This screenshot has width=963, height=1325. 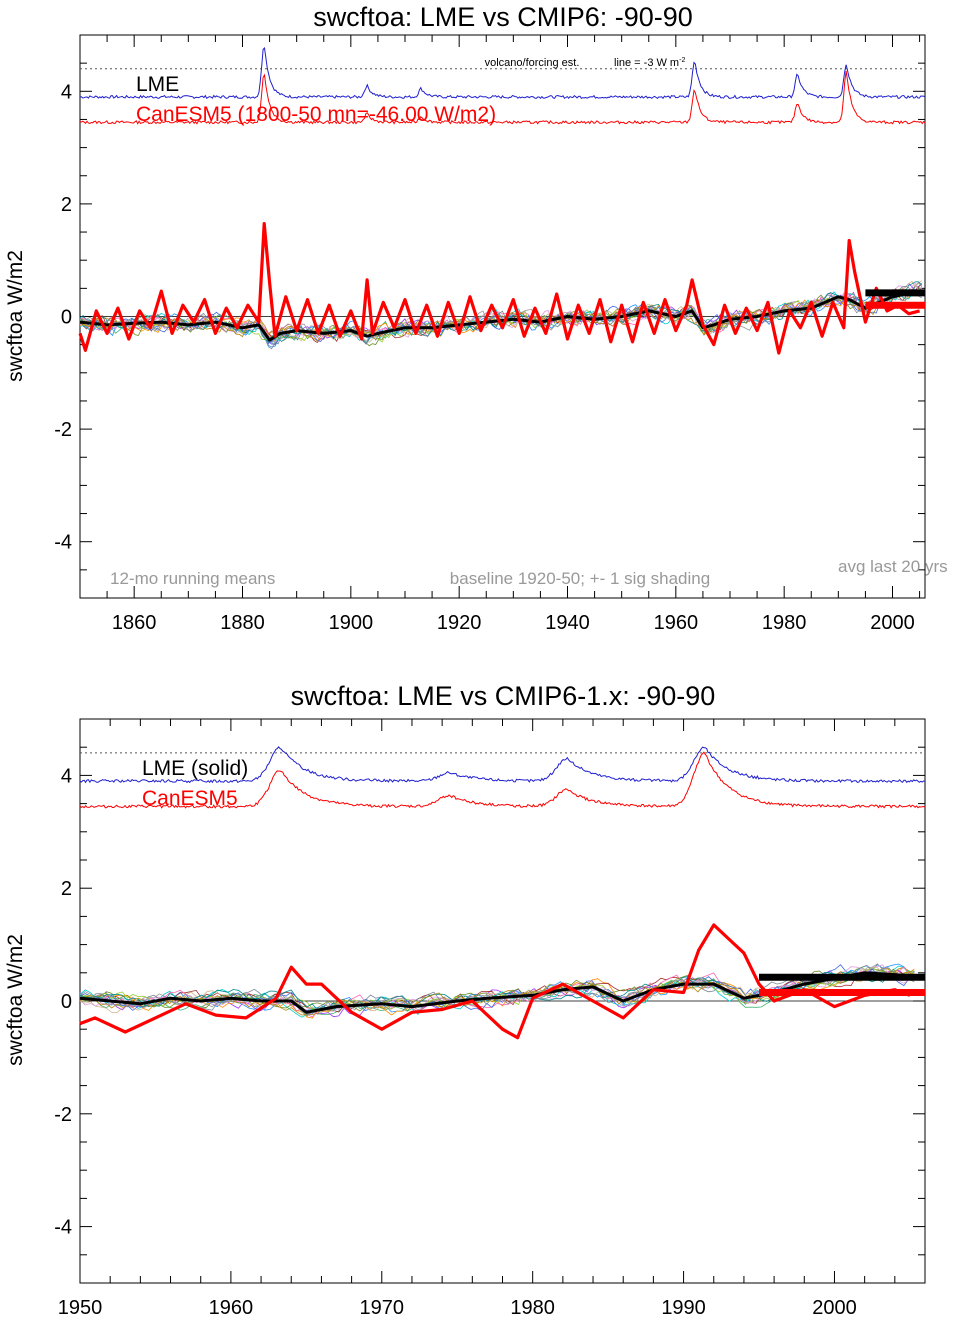 What do you see at coordinates (316, 114) in the screenshot?
I see `legend-canesm5: CanESM5 (1800-50 mn=-46.00 W/m2)` at bounding box center [316, 114].